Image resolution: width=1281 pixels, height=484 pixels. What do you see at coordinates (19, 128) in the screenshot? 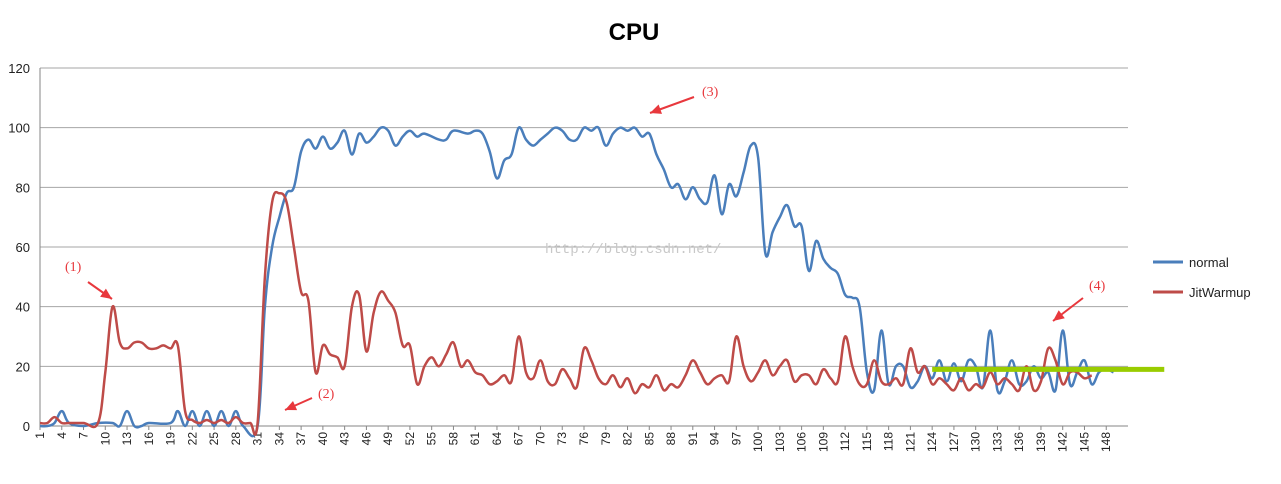
I see `y-tick-label: 100` at bounding box center [19, 128].